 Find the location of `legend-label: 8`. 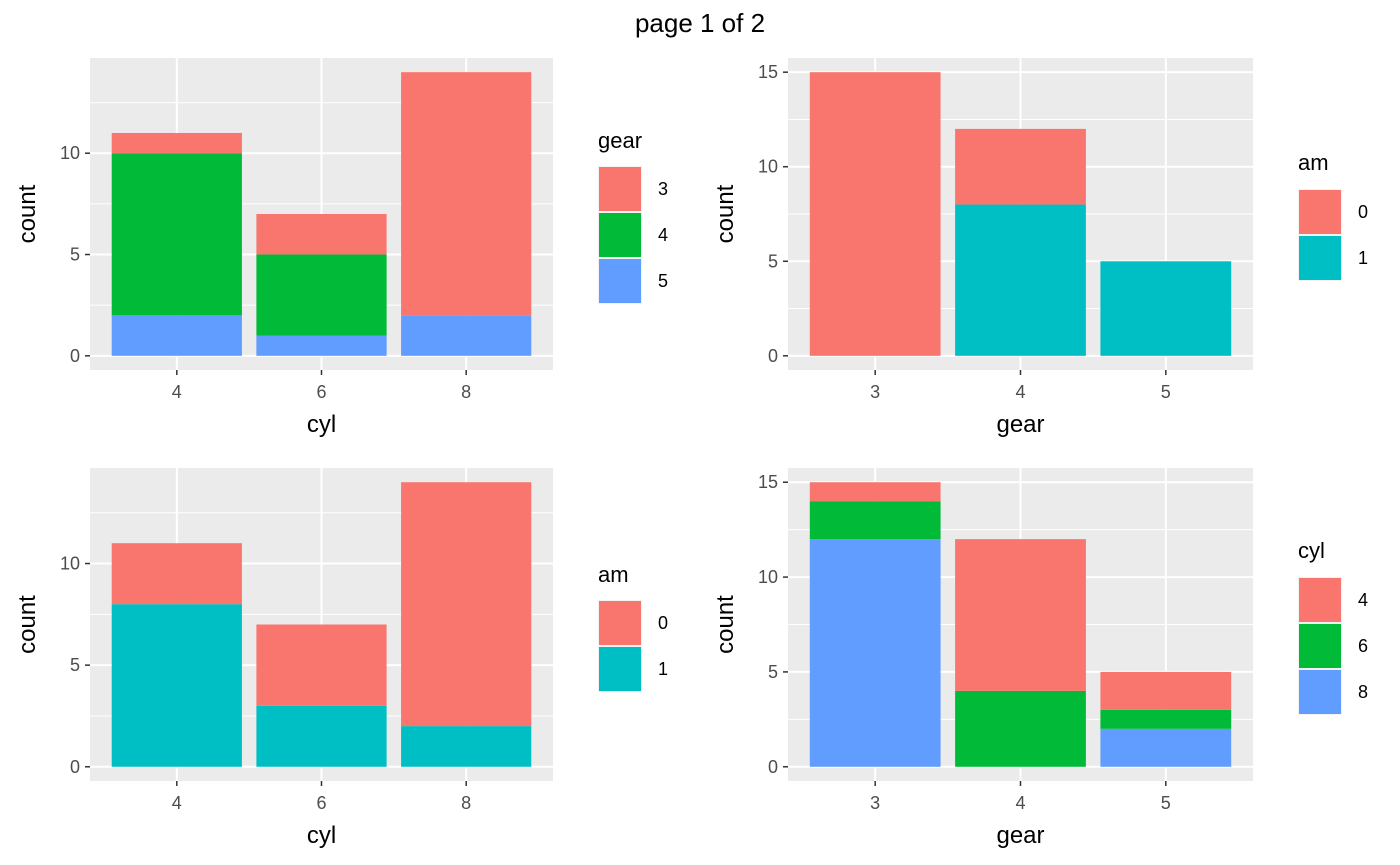

legend-label: 8 is located at coordinates (1363, 692).